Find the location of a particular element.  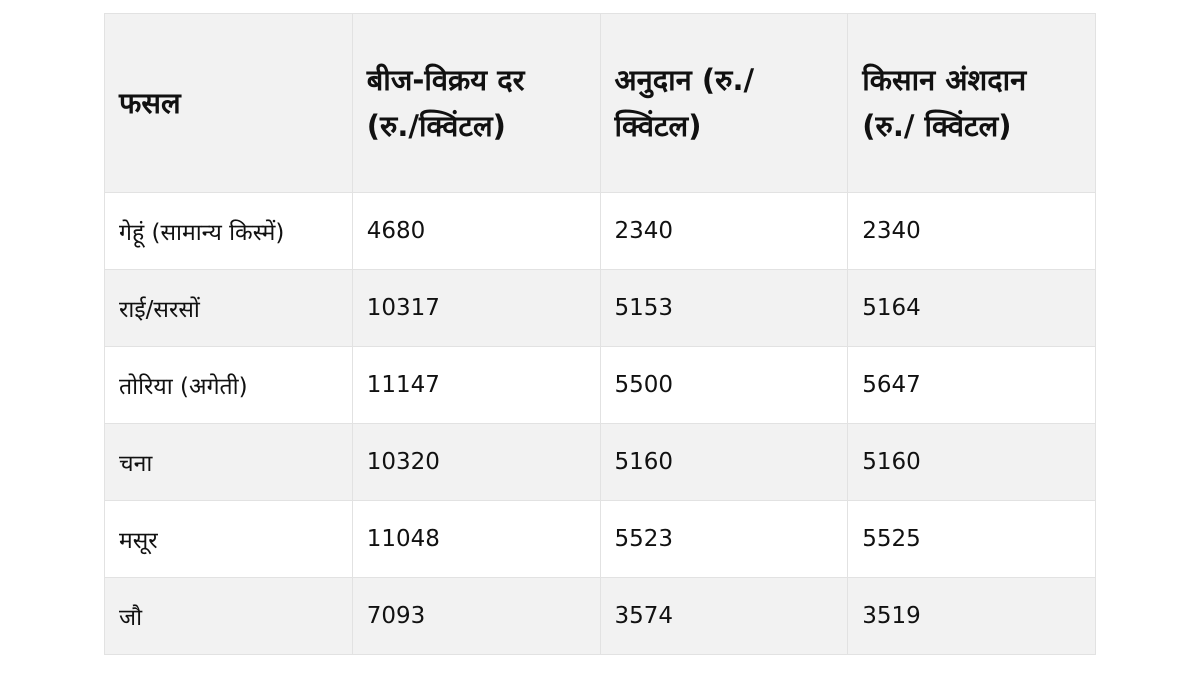

table-row: मसूर 11048 5523 5525 is located at coordinates (600, 539).